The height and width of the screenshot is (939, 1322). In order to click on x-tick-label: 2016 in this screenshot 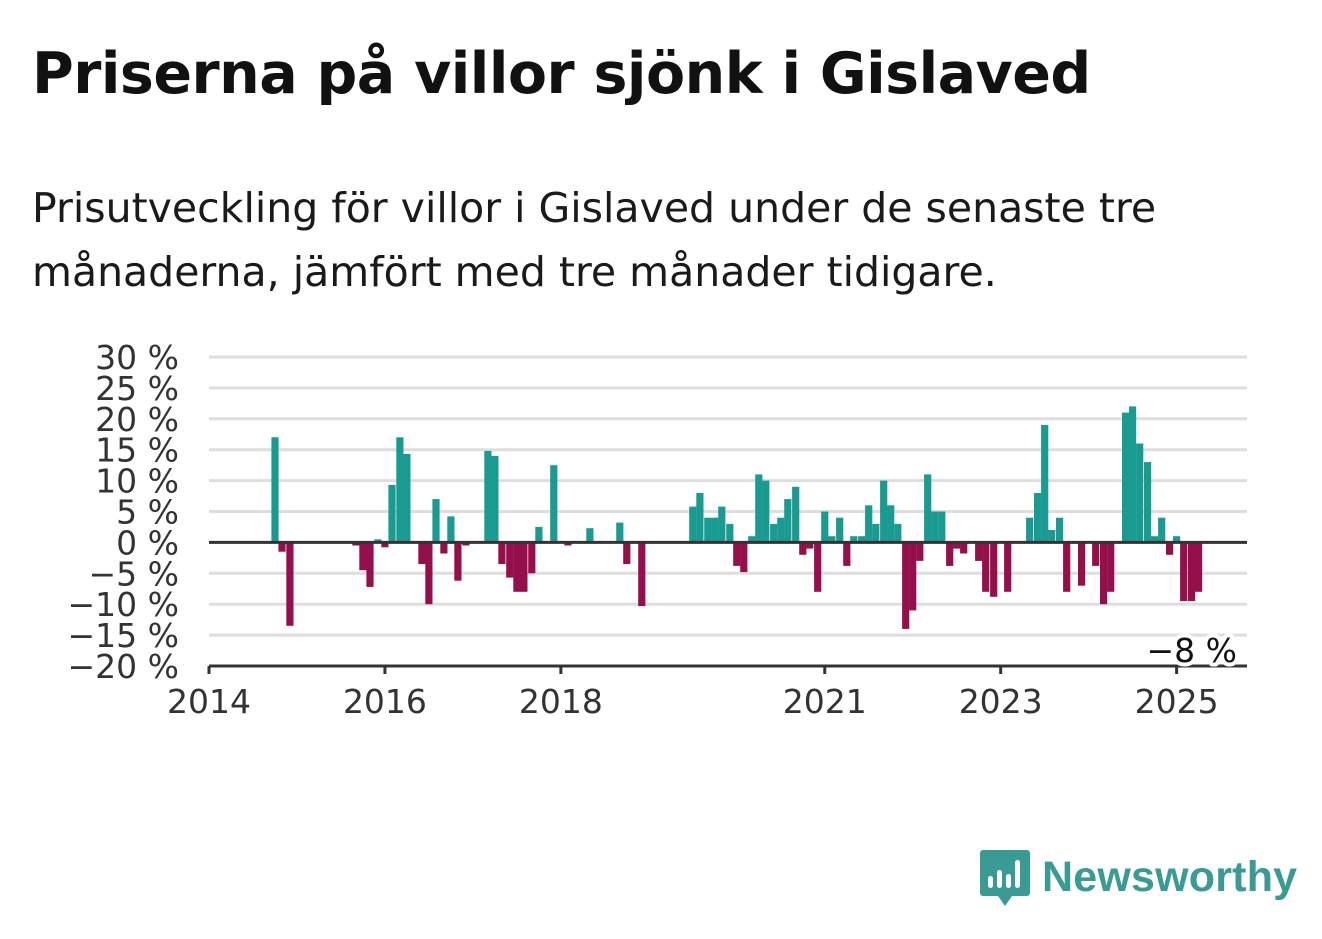, I will do `click(385, 701)`.